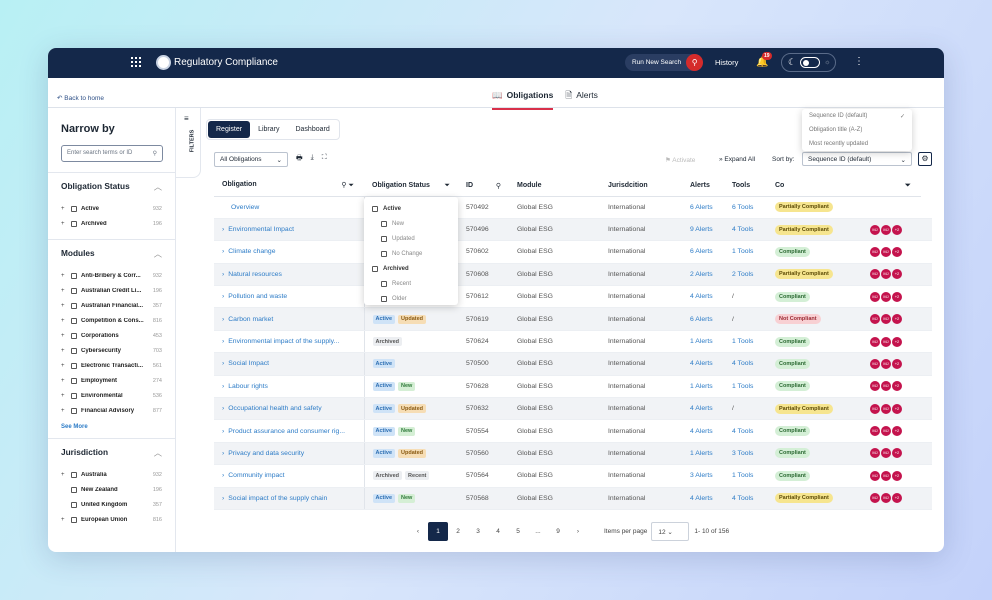 Image resolution: width=992 pixels, height=600 pixels. I want to click on sidebar-search-input: Enter search terms or ID ⚲, so click(112, 153).